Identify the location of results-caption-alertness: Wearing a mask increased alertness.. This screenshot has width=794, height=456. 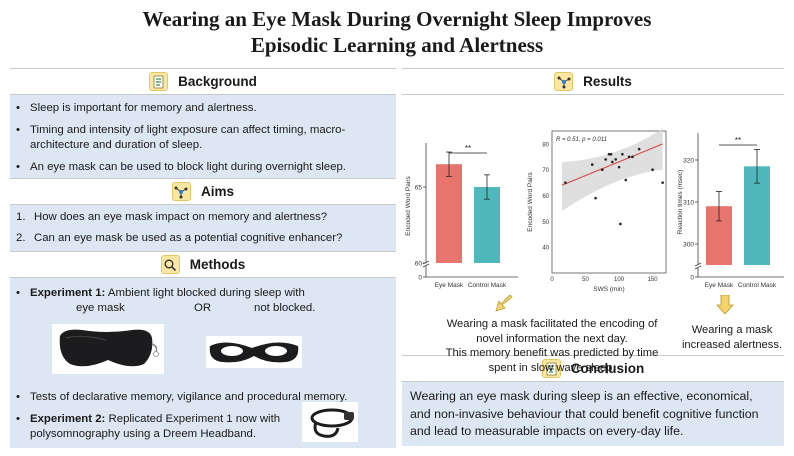
(732, 337).